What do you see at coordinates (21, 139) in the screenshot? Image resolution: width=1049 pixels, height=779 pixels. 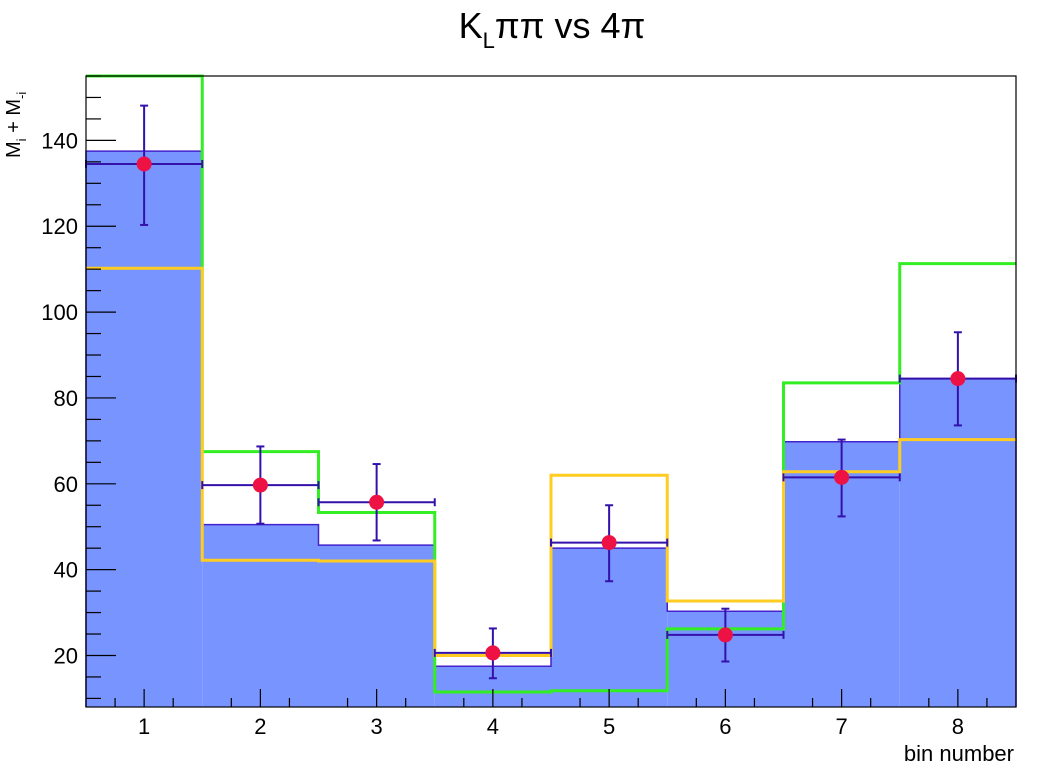 I see `y-axis-label-sub1: i` at bounding box center [21, 139].